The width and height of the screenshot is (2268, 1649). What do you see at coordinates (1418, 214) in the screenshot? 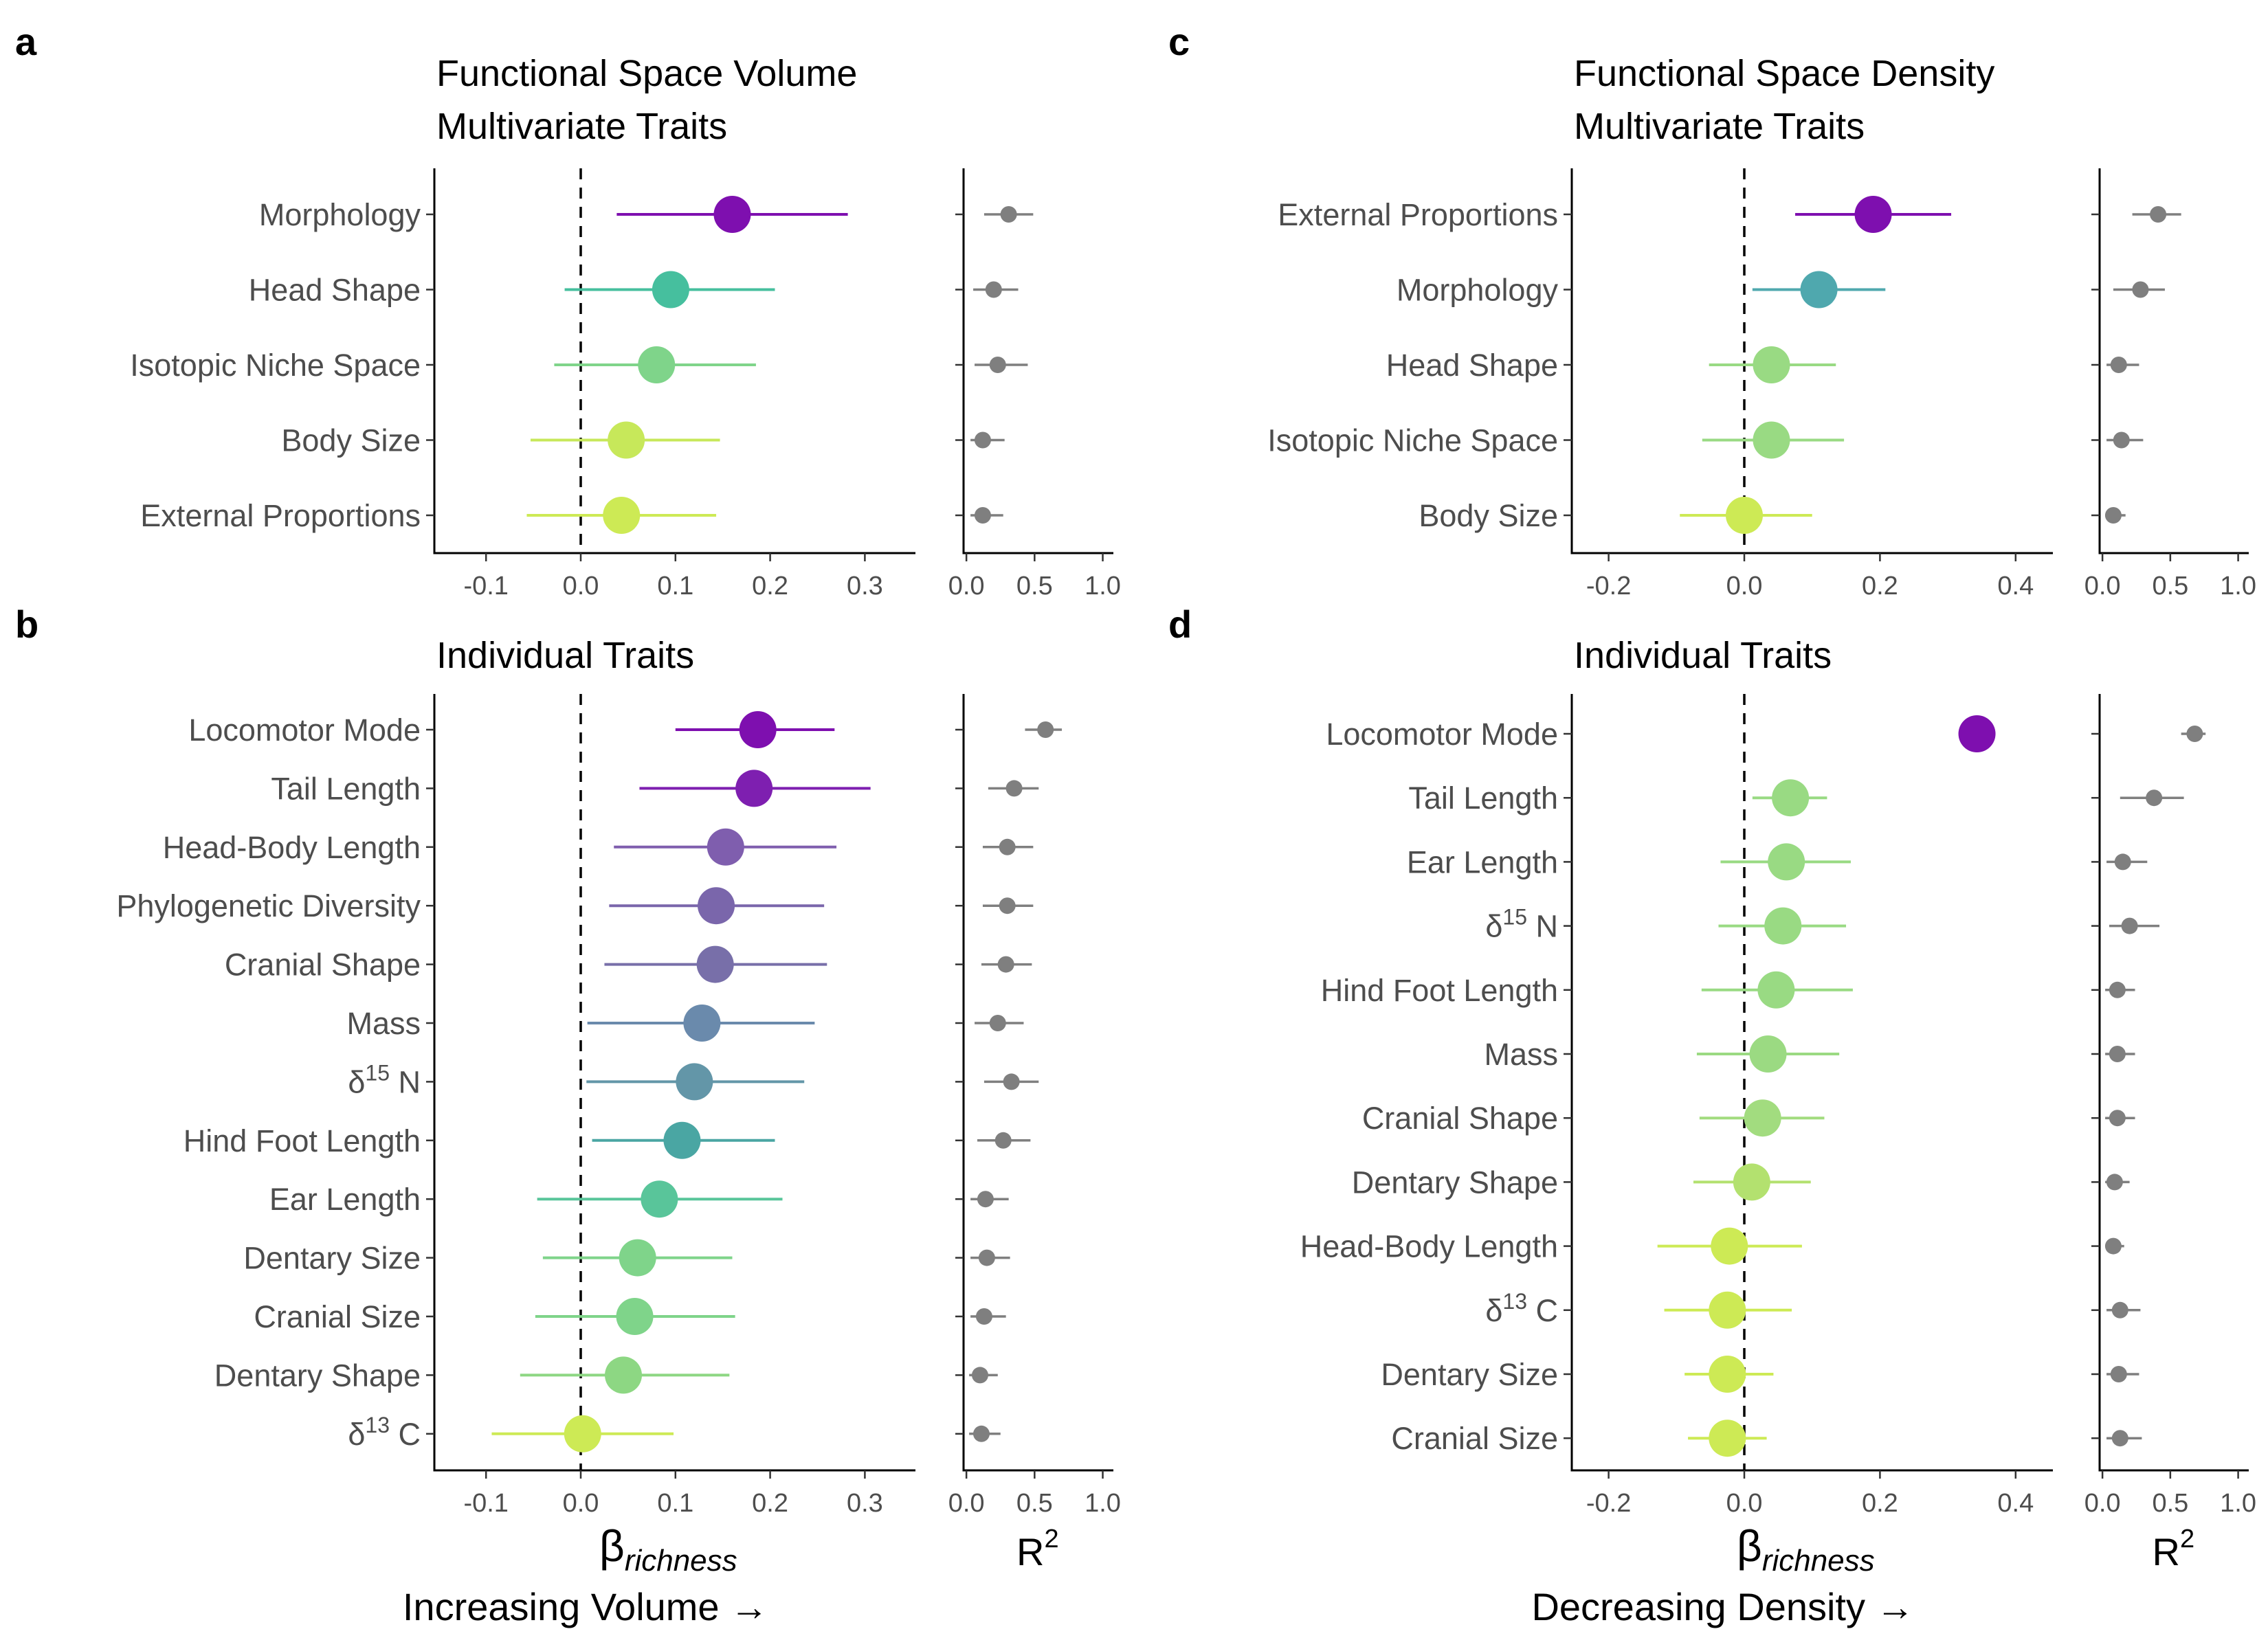
I see `category-label: External Proportions` at bounding box center [1418, 214].